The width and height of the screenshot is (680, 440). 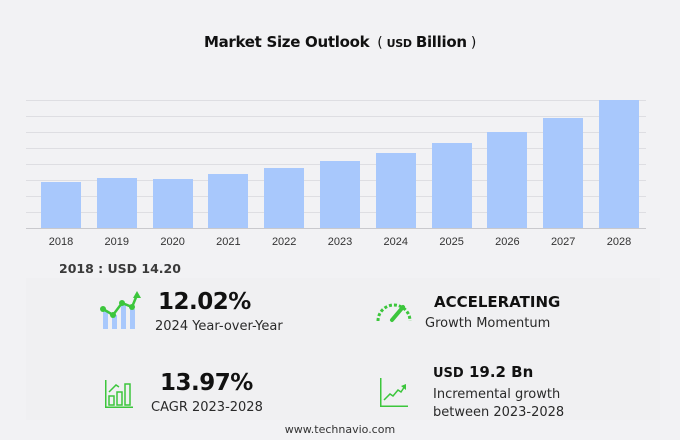 I want to click on x-label-2019: 2019, so click(x=117, y=242).